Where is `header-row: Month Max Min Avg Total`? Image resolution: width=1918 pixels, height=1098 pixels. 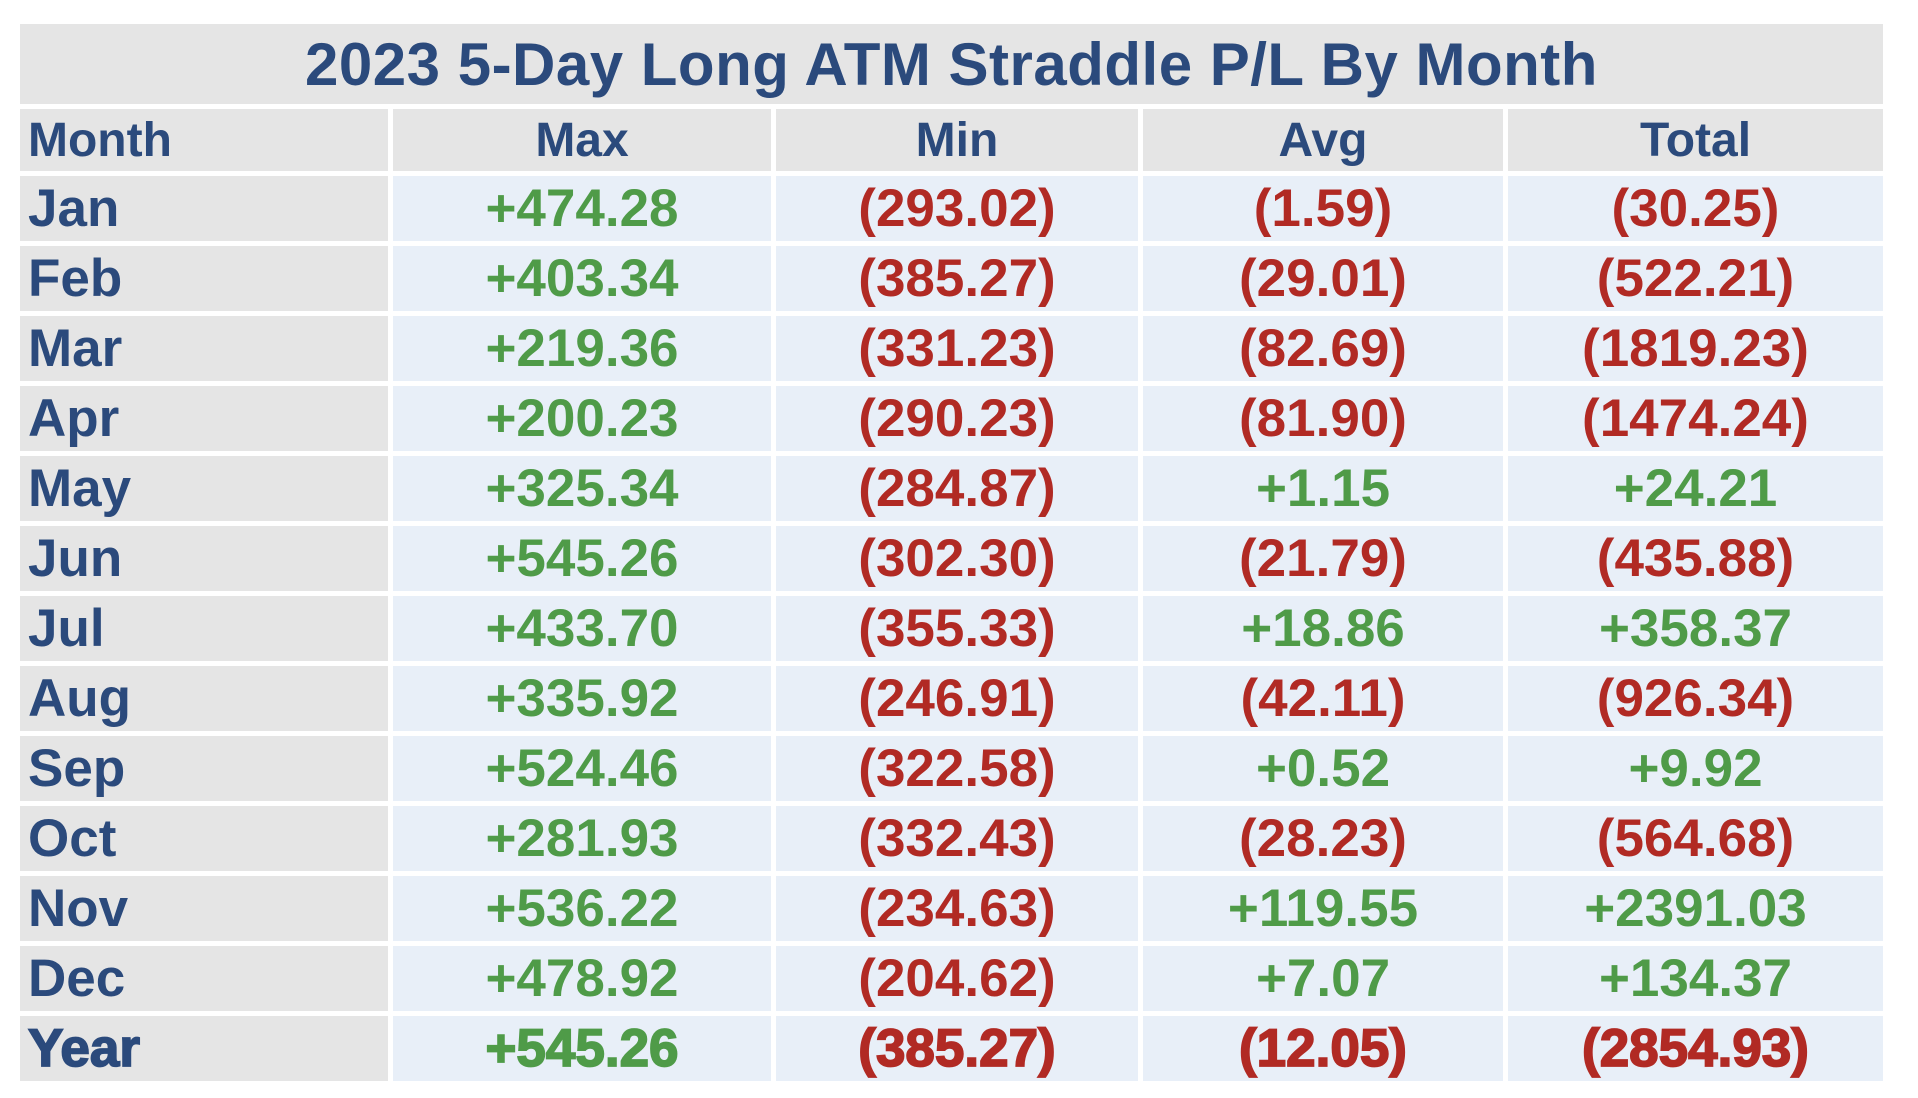 header-row: Month Max Min Avg Total is located at coordinates (951, 140).